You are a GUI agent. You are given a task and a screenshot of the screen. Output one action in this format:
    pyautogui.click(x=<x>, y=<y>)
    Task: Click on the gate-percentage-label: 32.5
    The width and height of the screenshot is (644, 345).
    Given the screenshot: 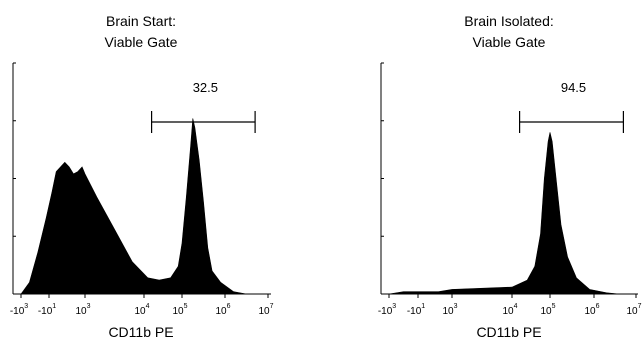 What is the action you would take?
    pyautogui.click(x=205, y=87)
    